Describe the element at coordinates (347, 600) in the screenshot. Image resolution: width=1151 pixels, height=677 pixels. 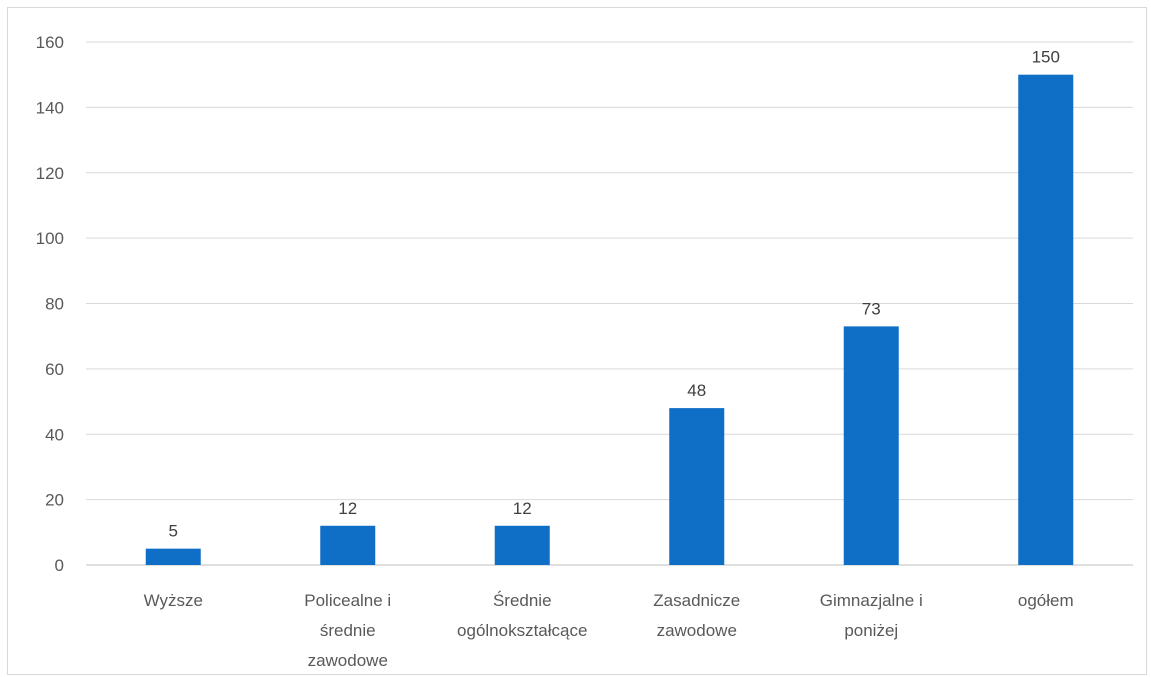
I see `x-tick-label: Policealne i` at that location.